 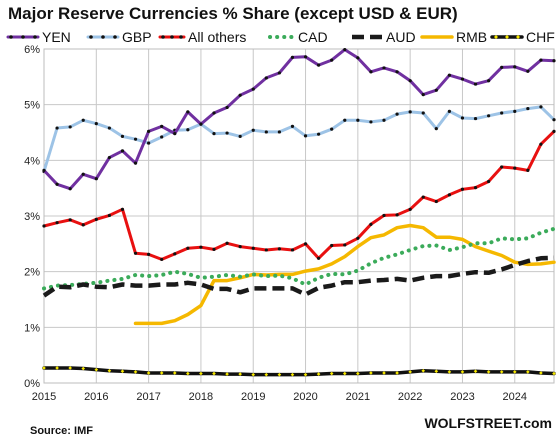 I want to click on x-tick-label: 2016, so click(x=96, y=397).